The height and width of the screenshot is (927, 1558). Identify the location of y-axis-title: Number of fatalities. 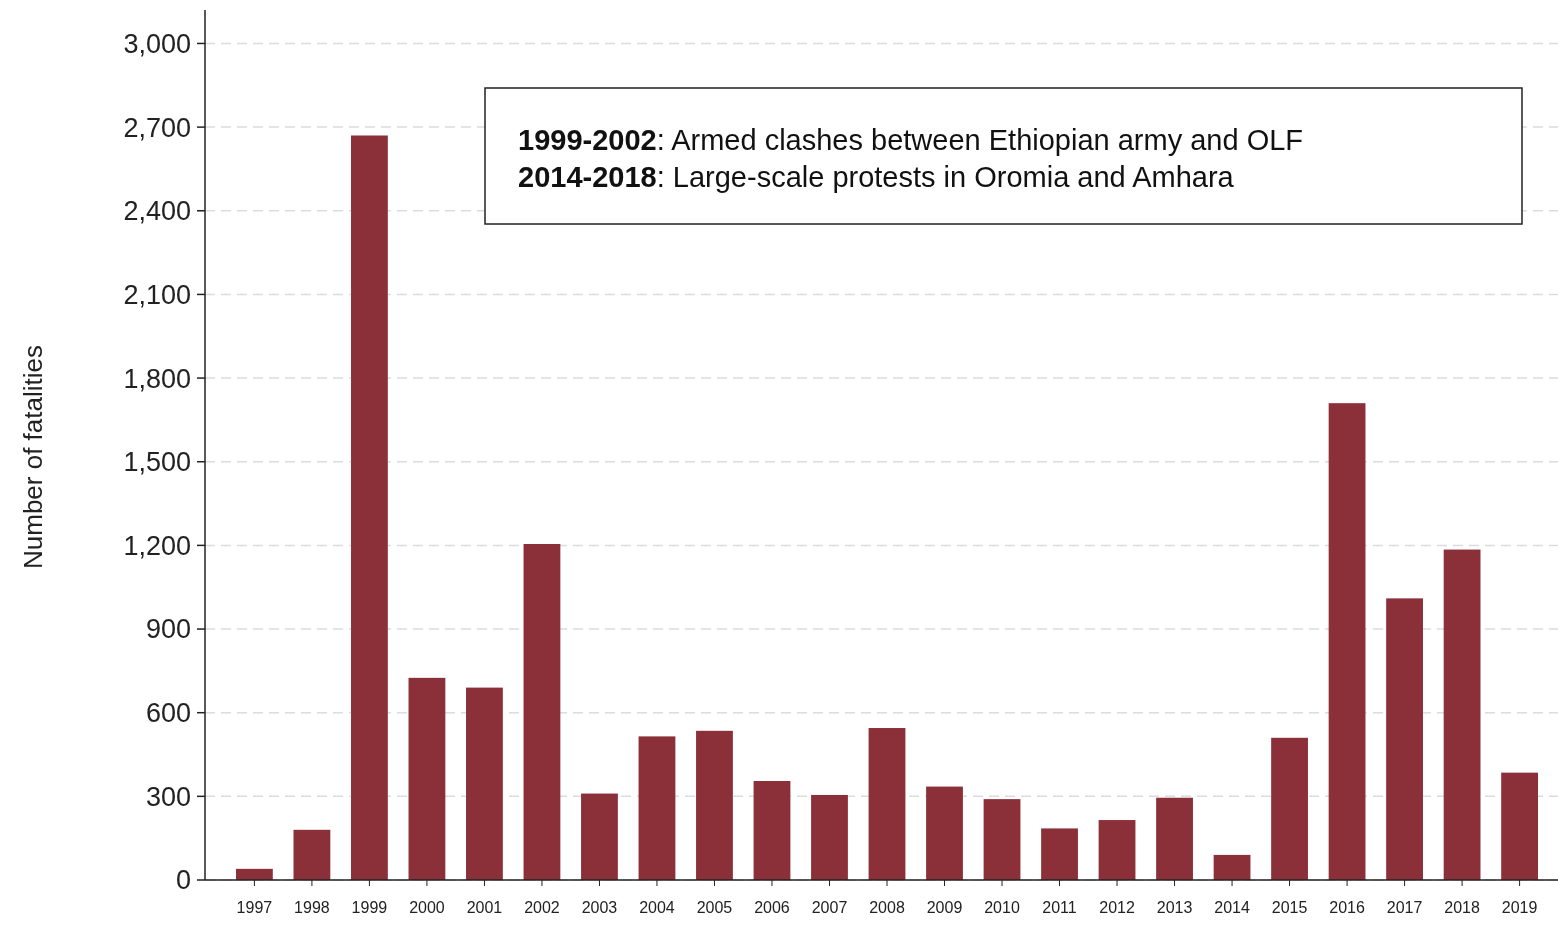
(33, 457).